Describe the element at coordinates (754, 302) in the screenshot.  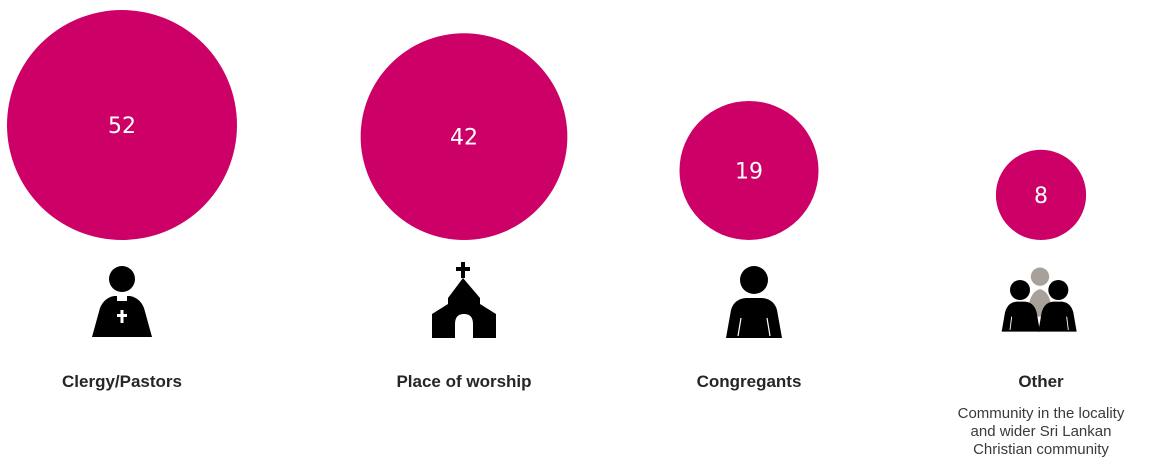
I see `person-icon` at that location.